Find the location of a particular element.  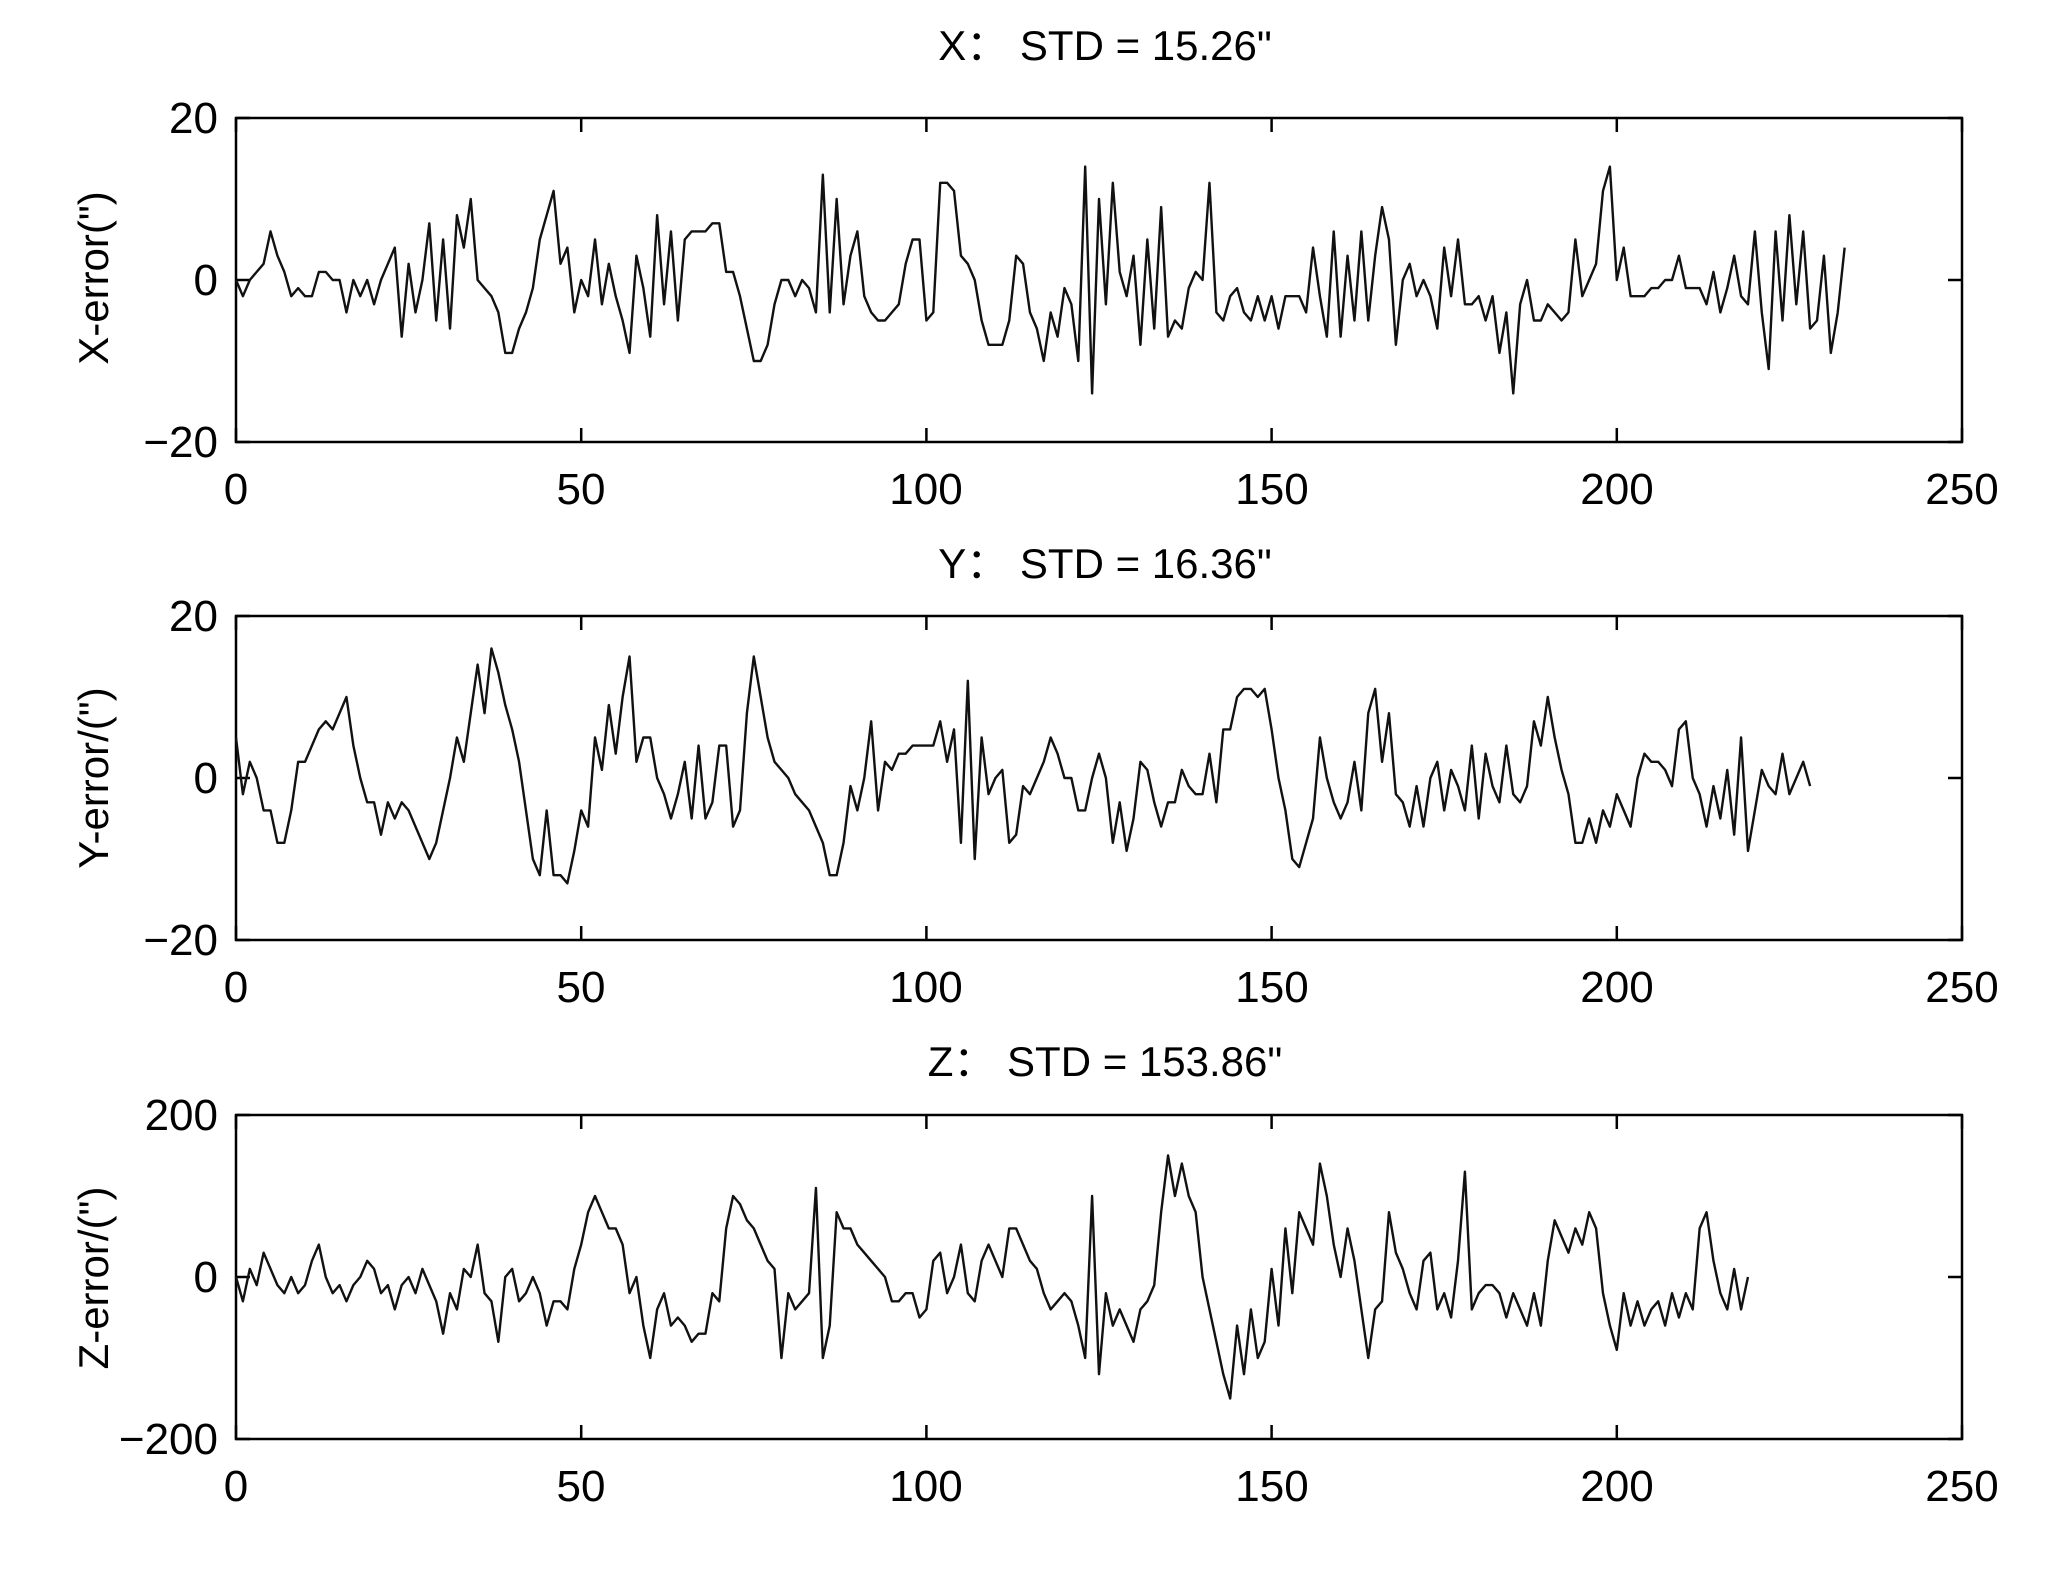

subplot-y-ytick-label: −20 is located at coordinates (180, 940).